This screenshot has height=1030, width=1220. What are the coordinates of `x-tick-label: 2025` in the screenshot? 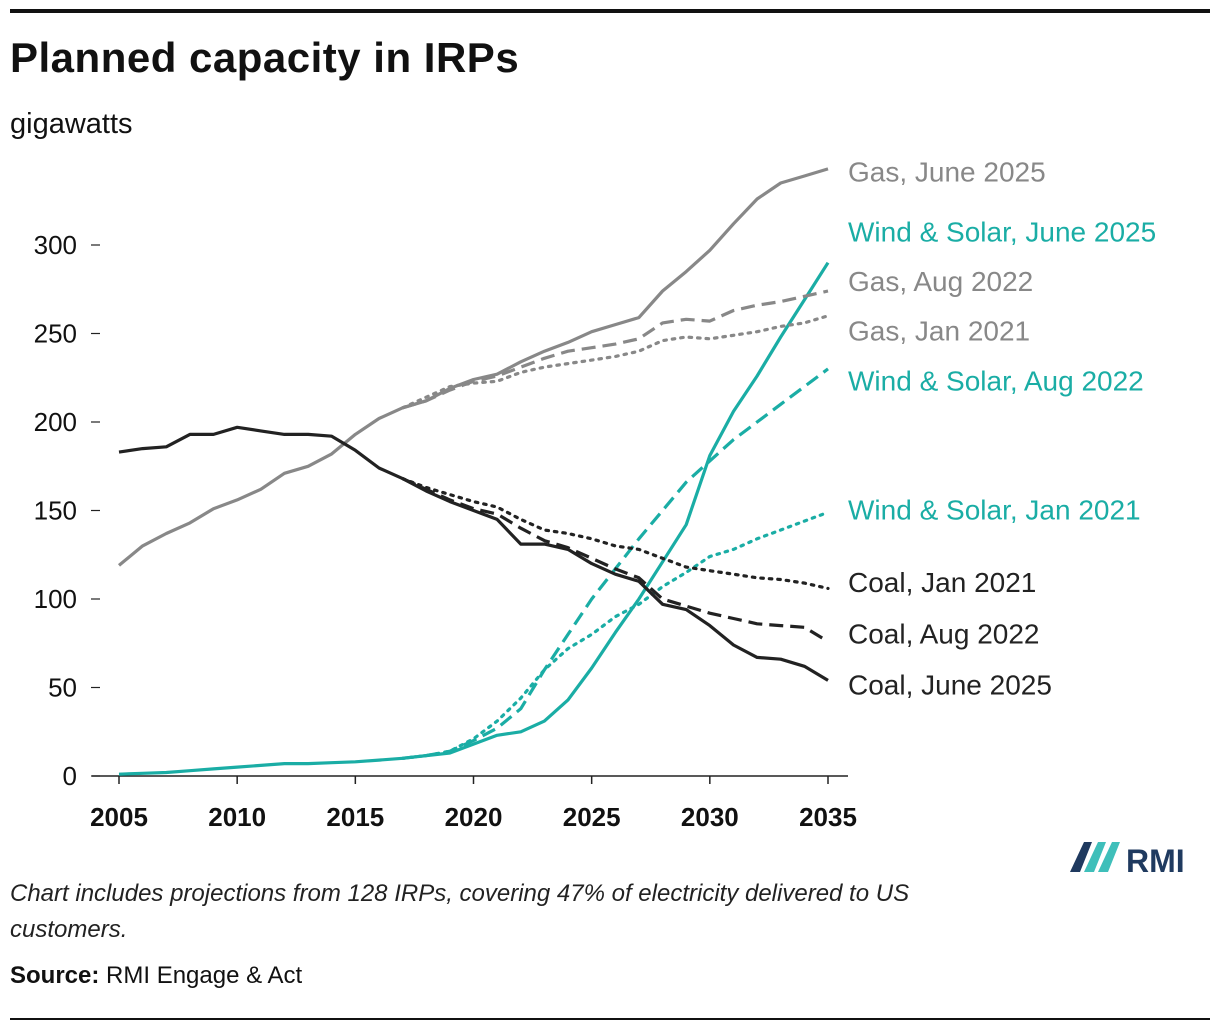 It's located at (592, 817).